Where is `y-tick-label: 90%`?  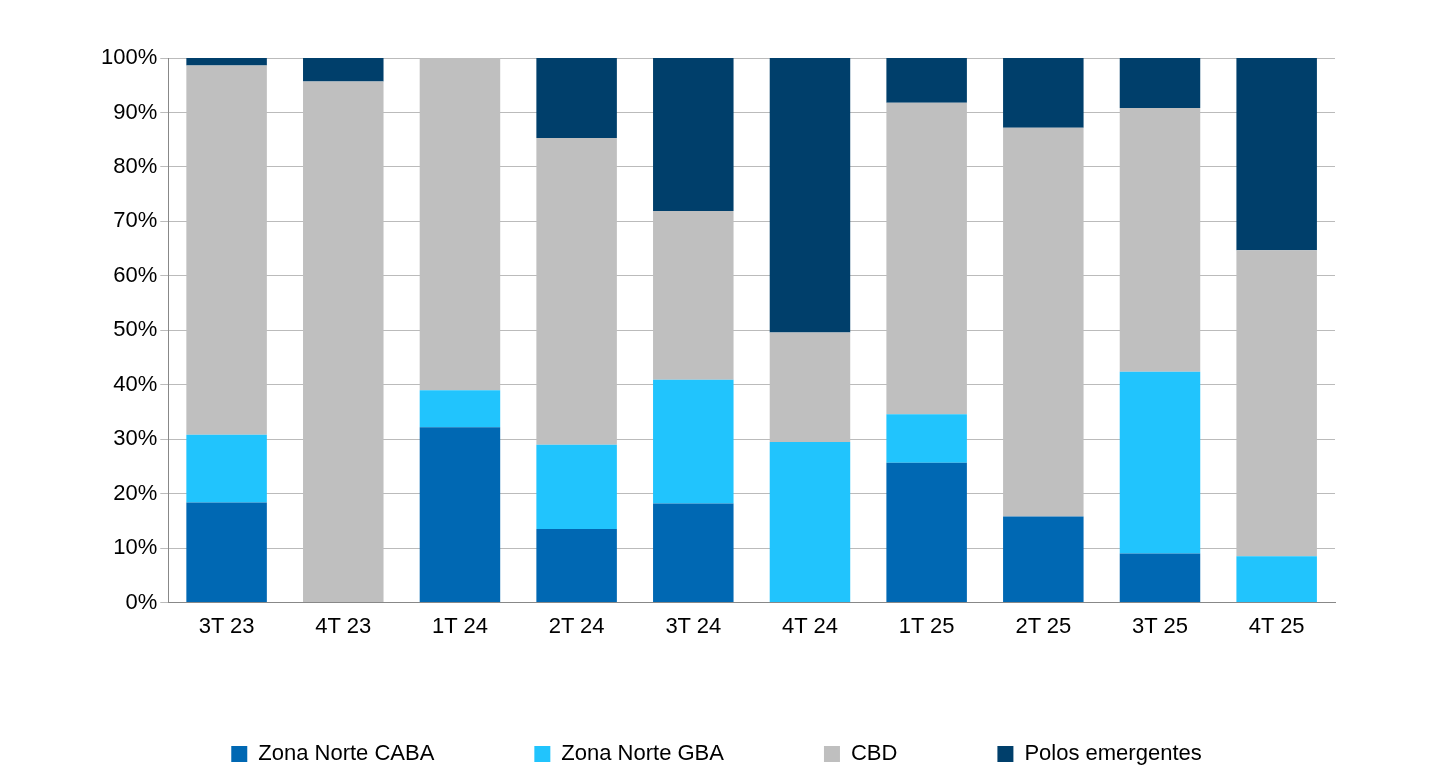 y-tick-label: 90% is located at coordinates (135, 111).